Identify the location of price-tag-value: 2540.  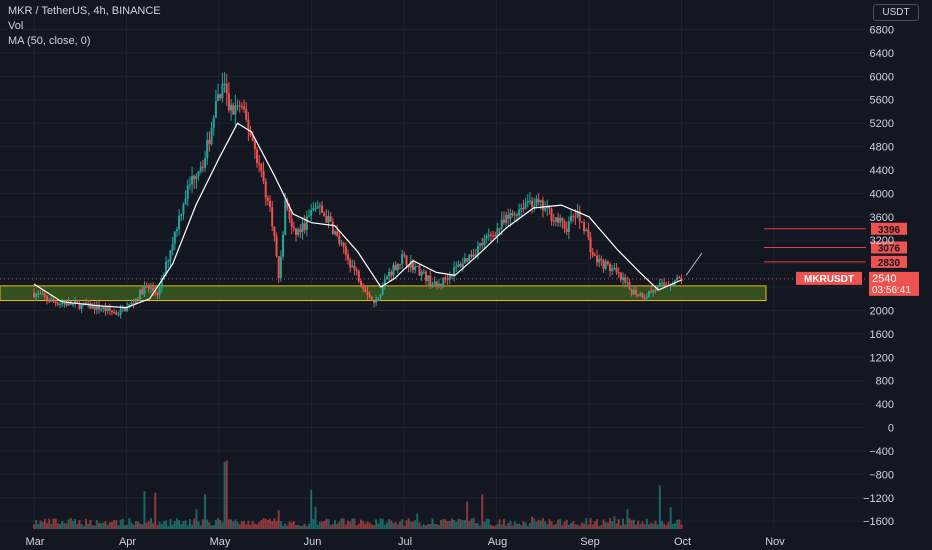
(884, 279).